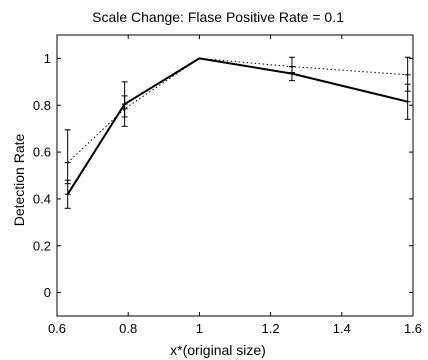  I want to click on x-tick-label: 0.8, so click(128, 328).